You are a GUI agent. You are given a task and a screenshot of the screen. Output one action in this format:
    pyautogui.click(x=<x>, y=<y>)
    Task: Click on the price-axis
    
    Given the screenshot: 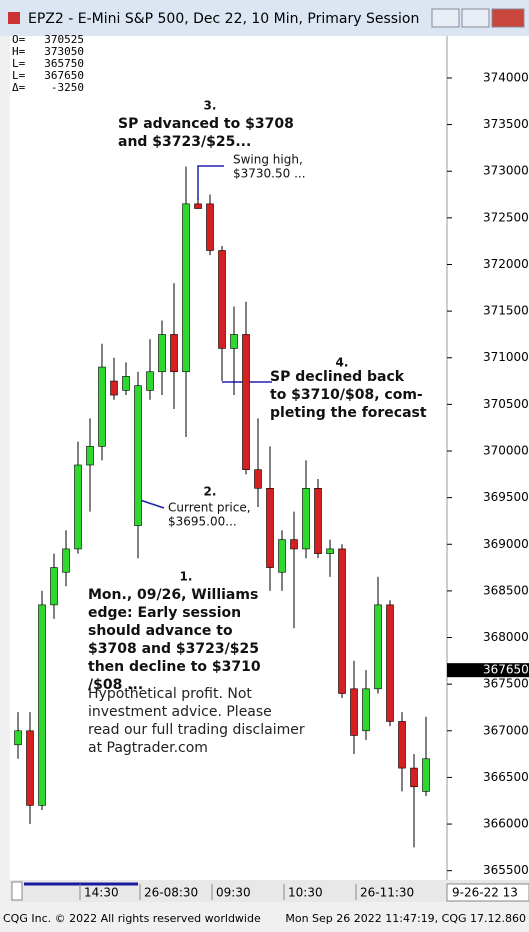 What is the action you would take?
    pyautogui.click(x=488, y=458)
    